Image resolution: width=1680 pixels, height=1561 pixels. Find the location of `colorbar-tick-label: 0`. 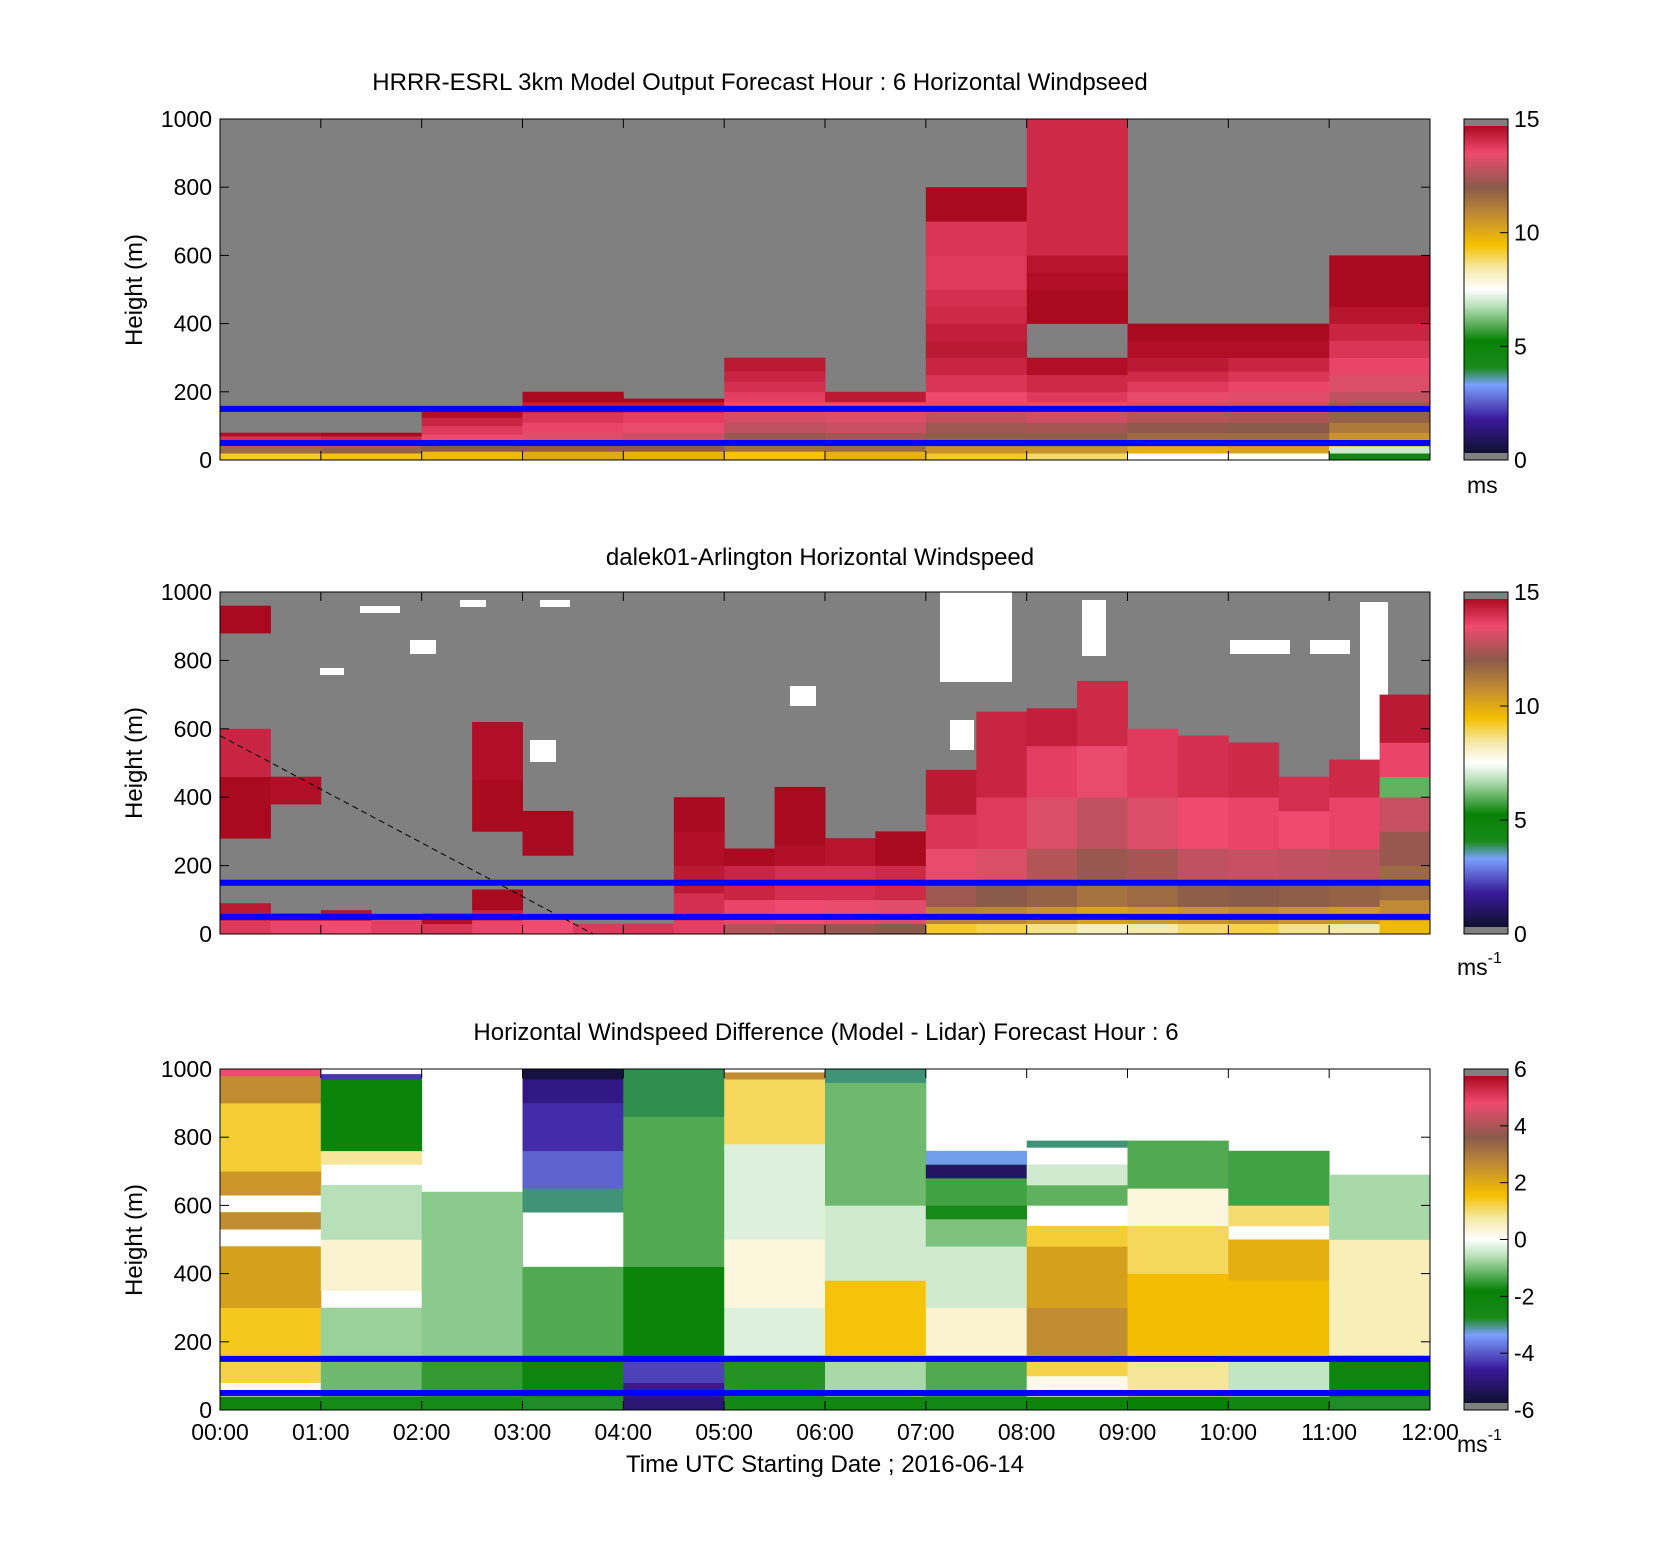

colorbar-tick-label: 0 is located at coordinates (1520, 460).